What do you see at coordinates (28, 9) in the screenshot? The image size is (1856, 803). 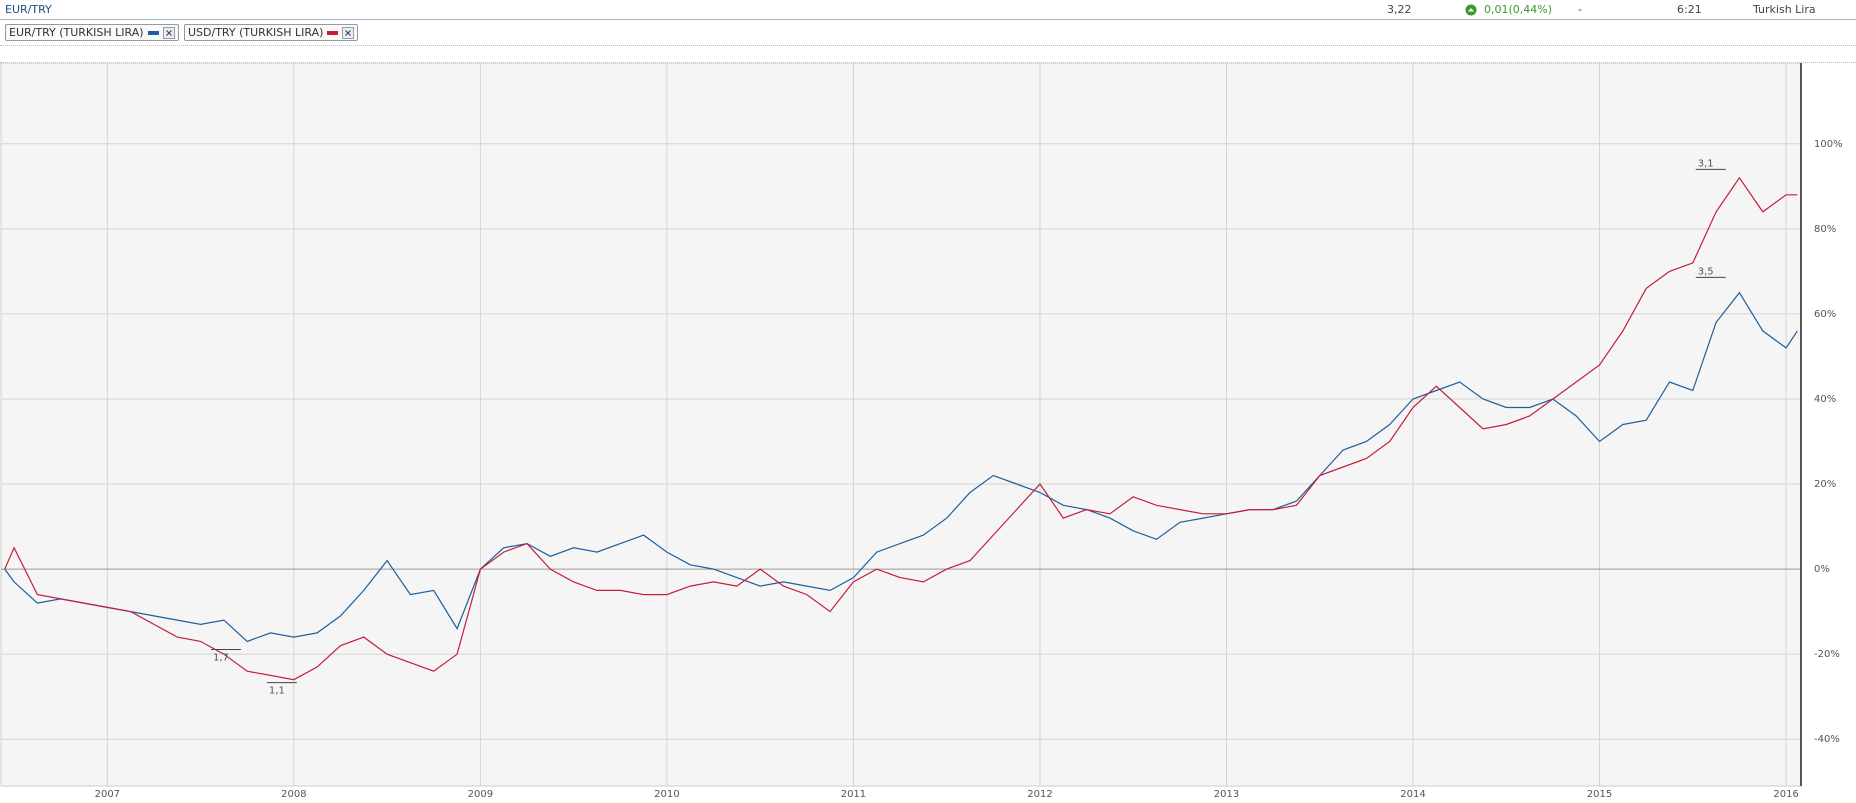 I see `symbol: EUR/TRY` at bounding box center [28, 9].